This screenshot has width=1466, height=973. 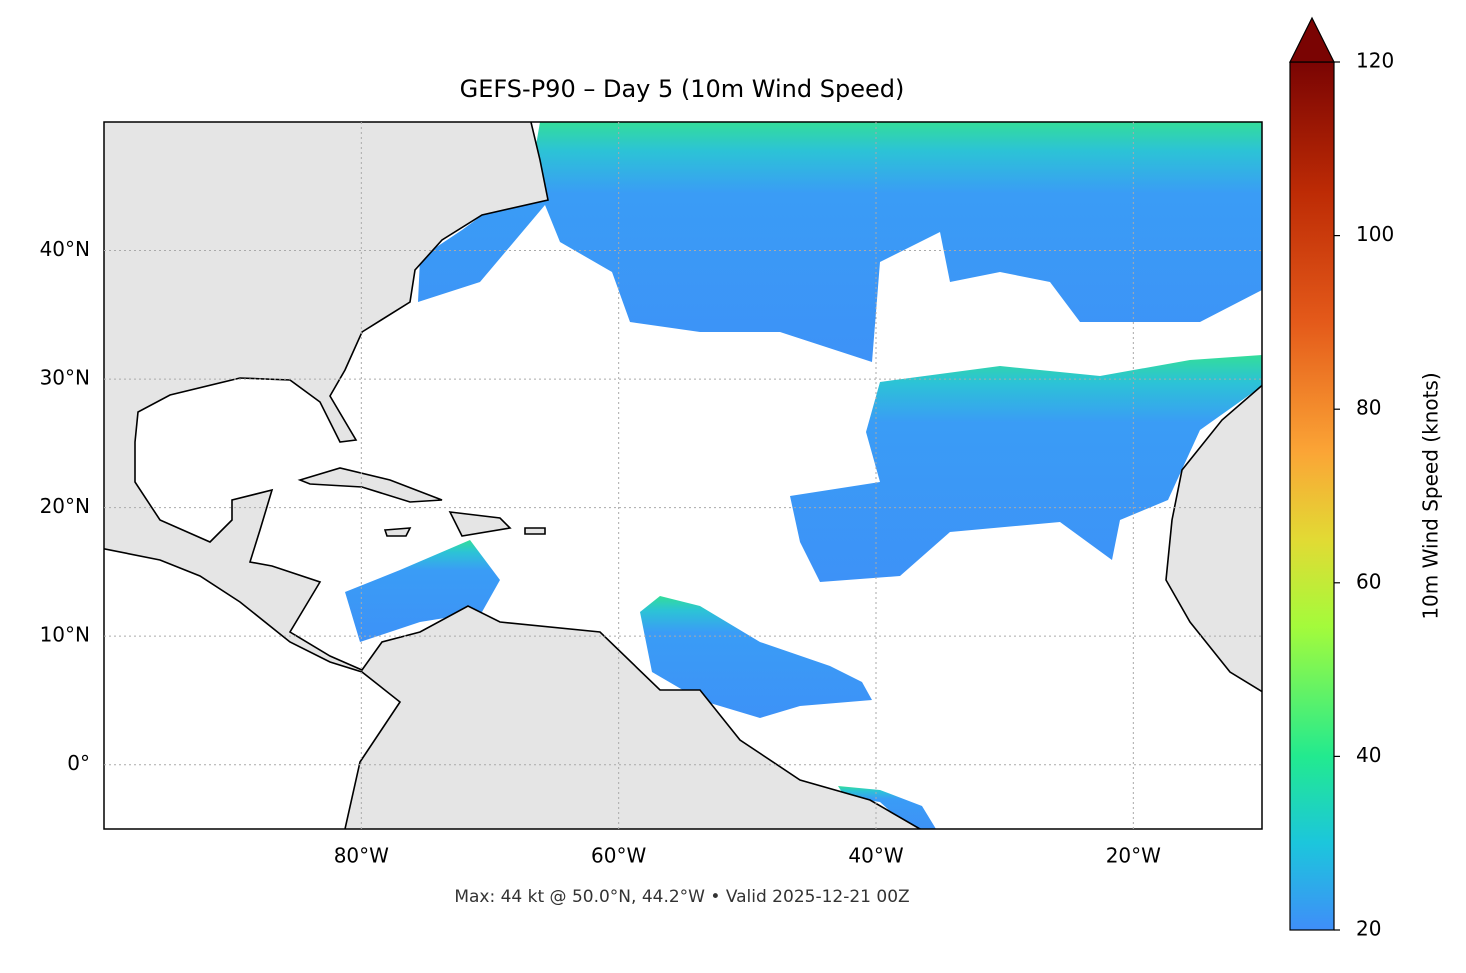 I want to click on colorbar, so click(x=1312, y=496).